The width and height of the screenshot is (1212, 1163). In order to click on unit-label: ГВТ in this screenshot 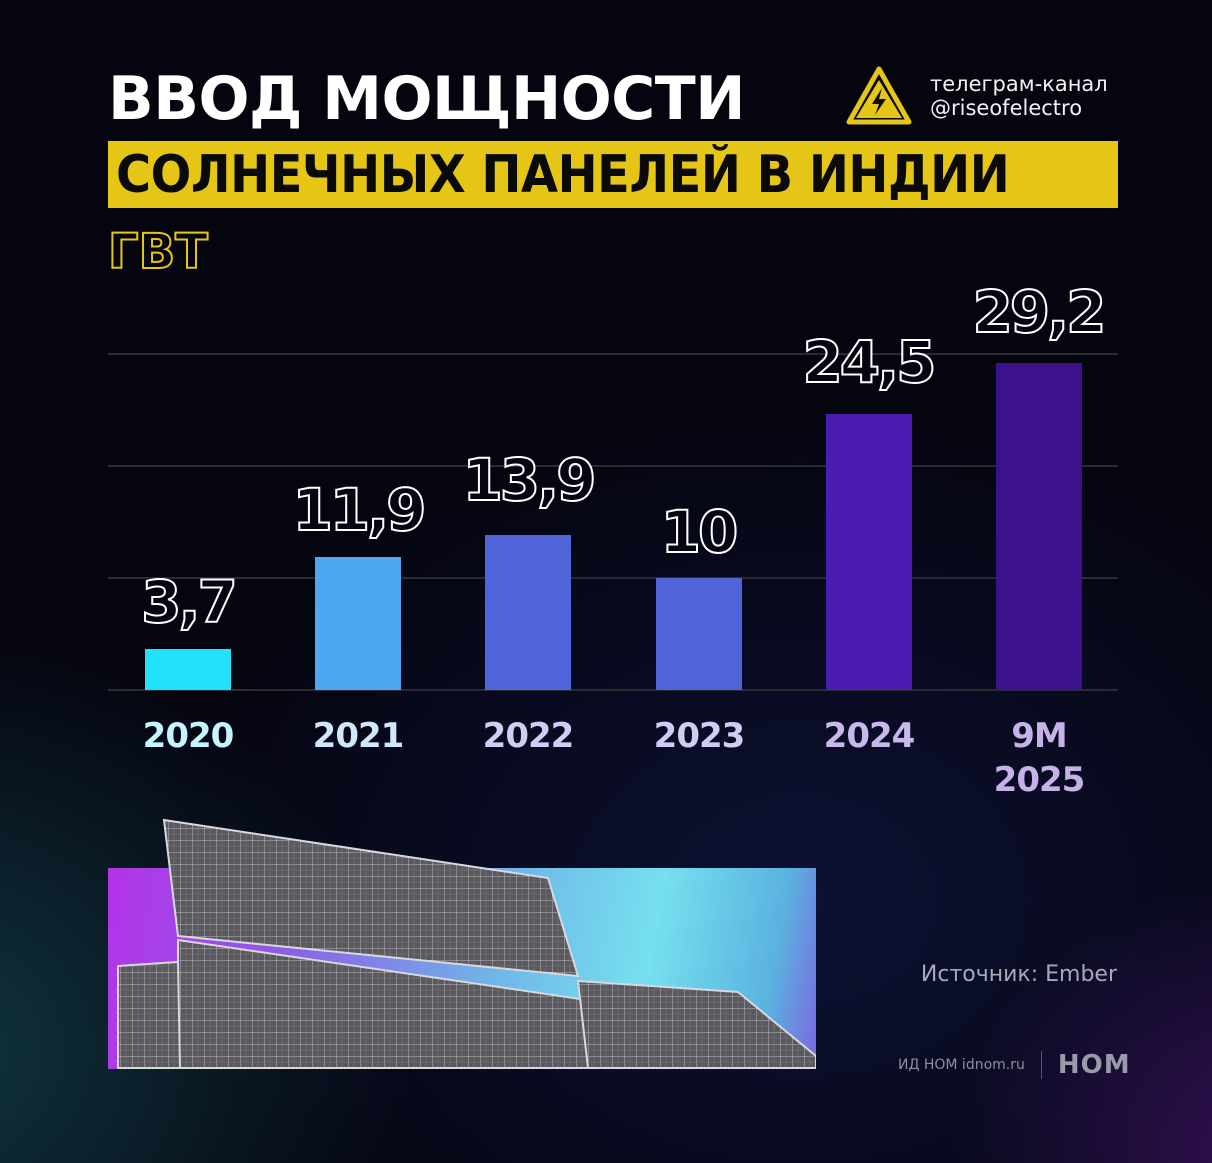, I will do `click(158, 252)`.